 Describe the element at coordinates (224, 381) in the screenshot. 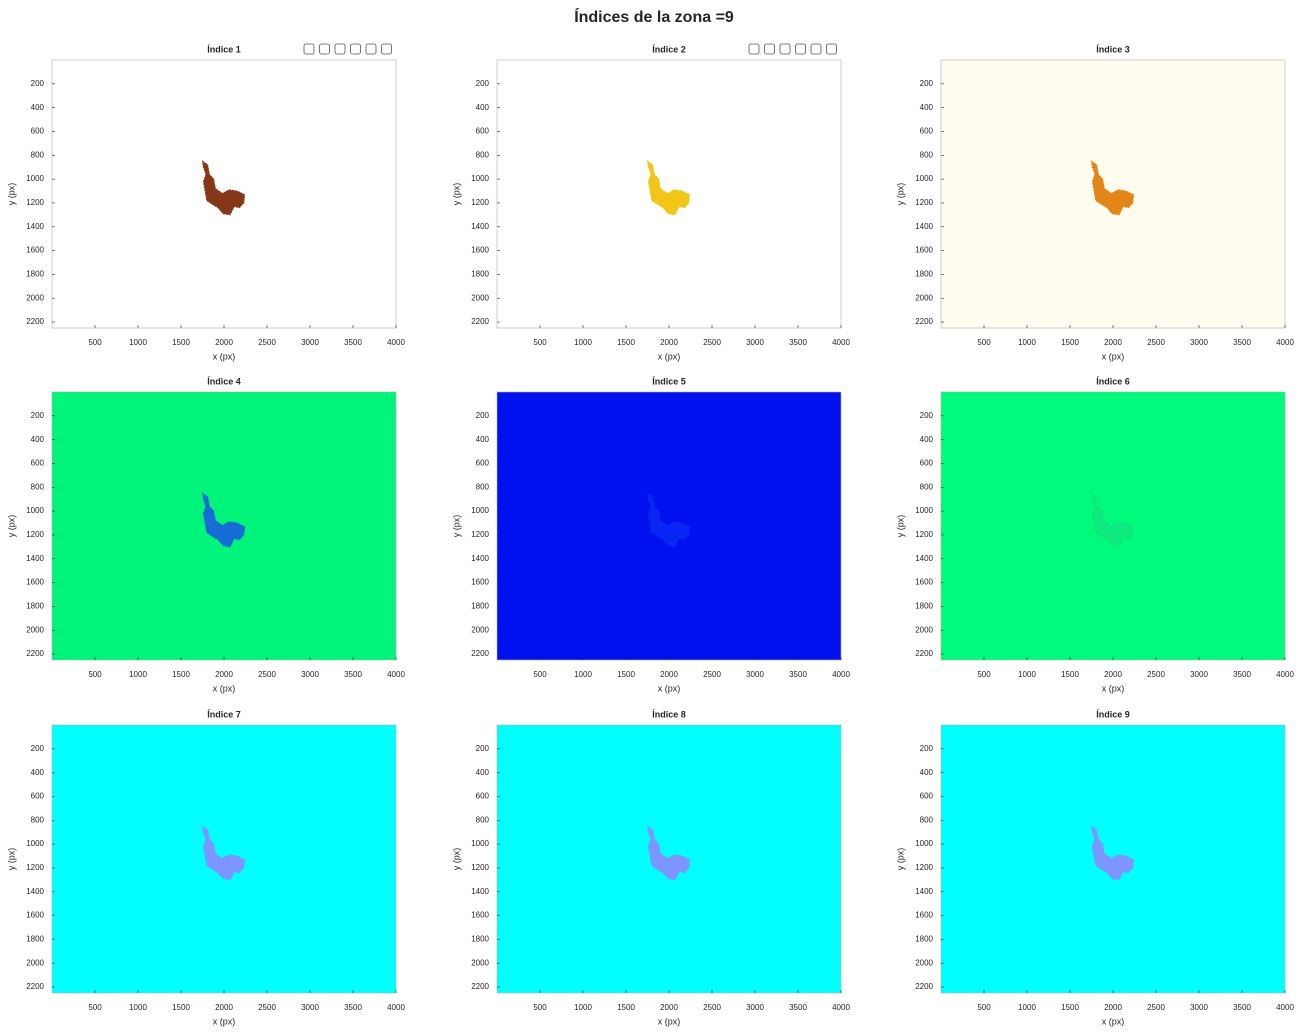

I see `axis-title: Índice 4` at that location.